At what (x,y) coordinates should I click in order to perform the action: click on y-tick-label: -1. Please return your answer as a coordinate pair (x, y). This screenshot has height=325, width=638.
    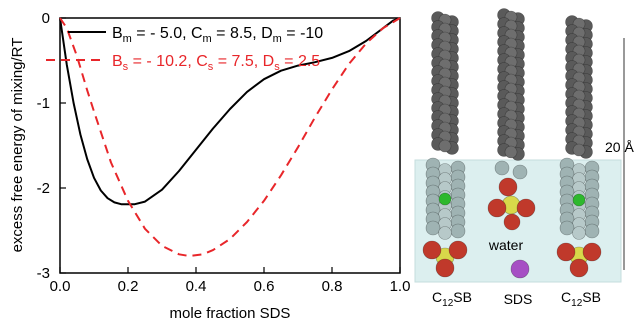
    Looking at the image, I should click on (43, 103).